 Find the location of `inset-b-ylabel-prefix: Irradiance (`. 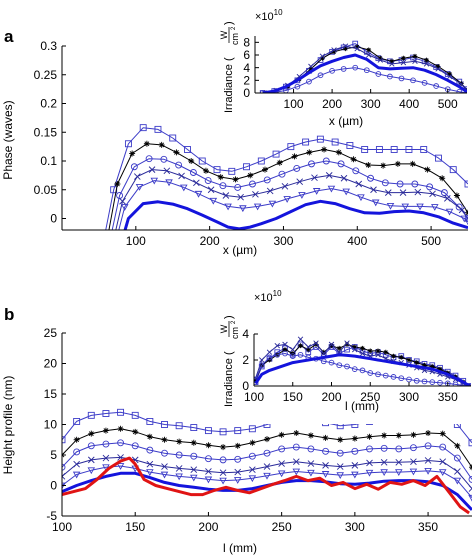

inset-b-ylabel-prefix: Irradiance ( is located at coordinates (229, 379).